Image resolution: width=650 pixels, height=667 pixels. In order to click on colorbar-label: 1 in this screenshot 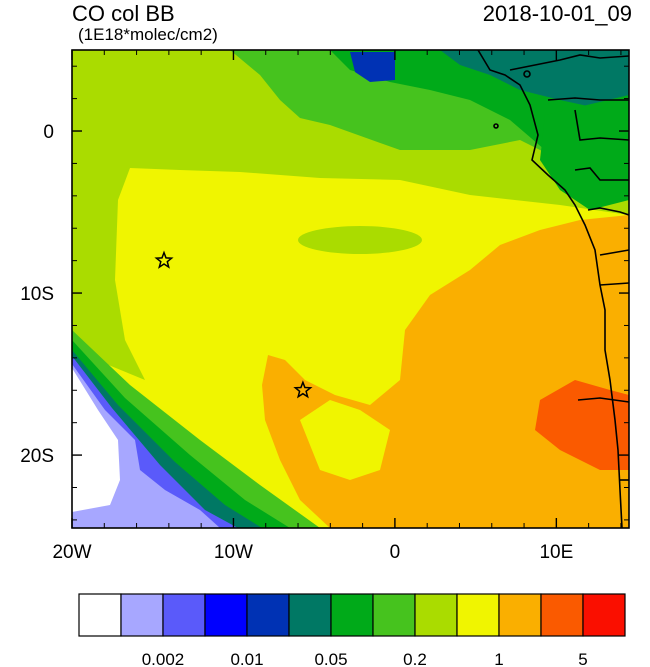, I will do `click(498, 658)`.